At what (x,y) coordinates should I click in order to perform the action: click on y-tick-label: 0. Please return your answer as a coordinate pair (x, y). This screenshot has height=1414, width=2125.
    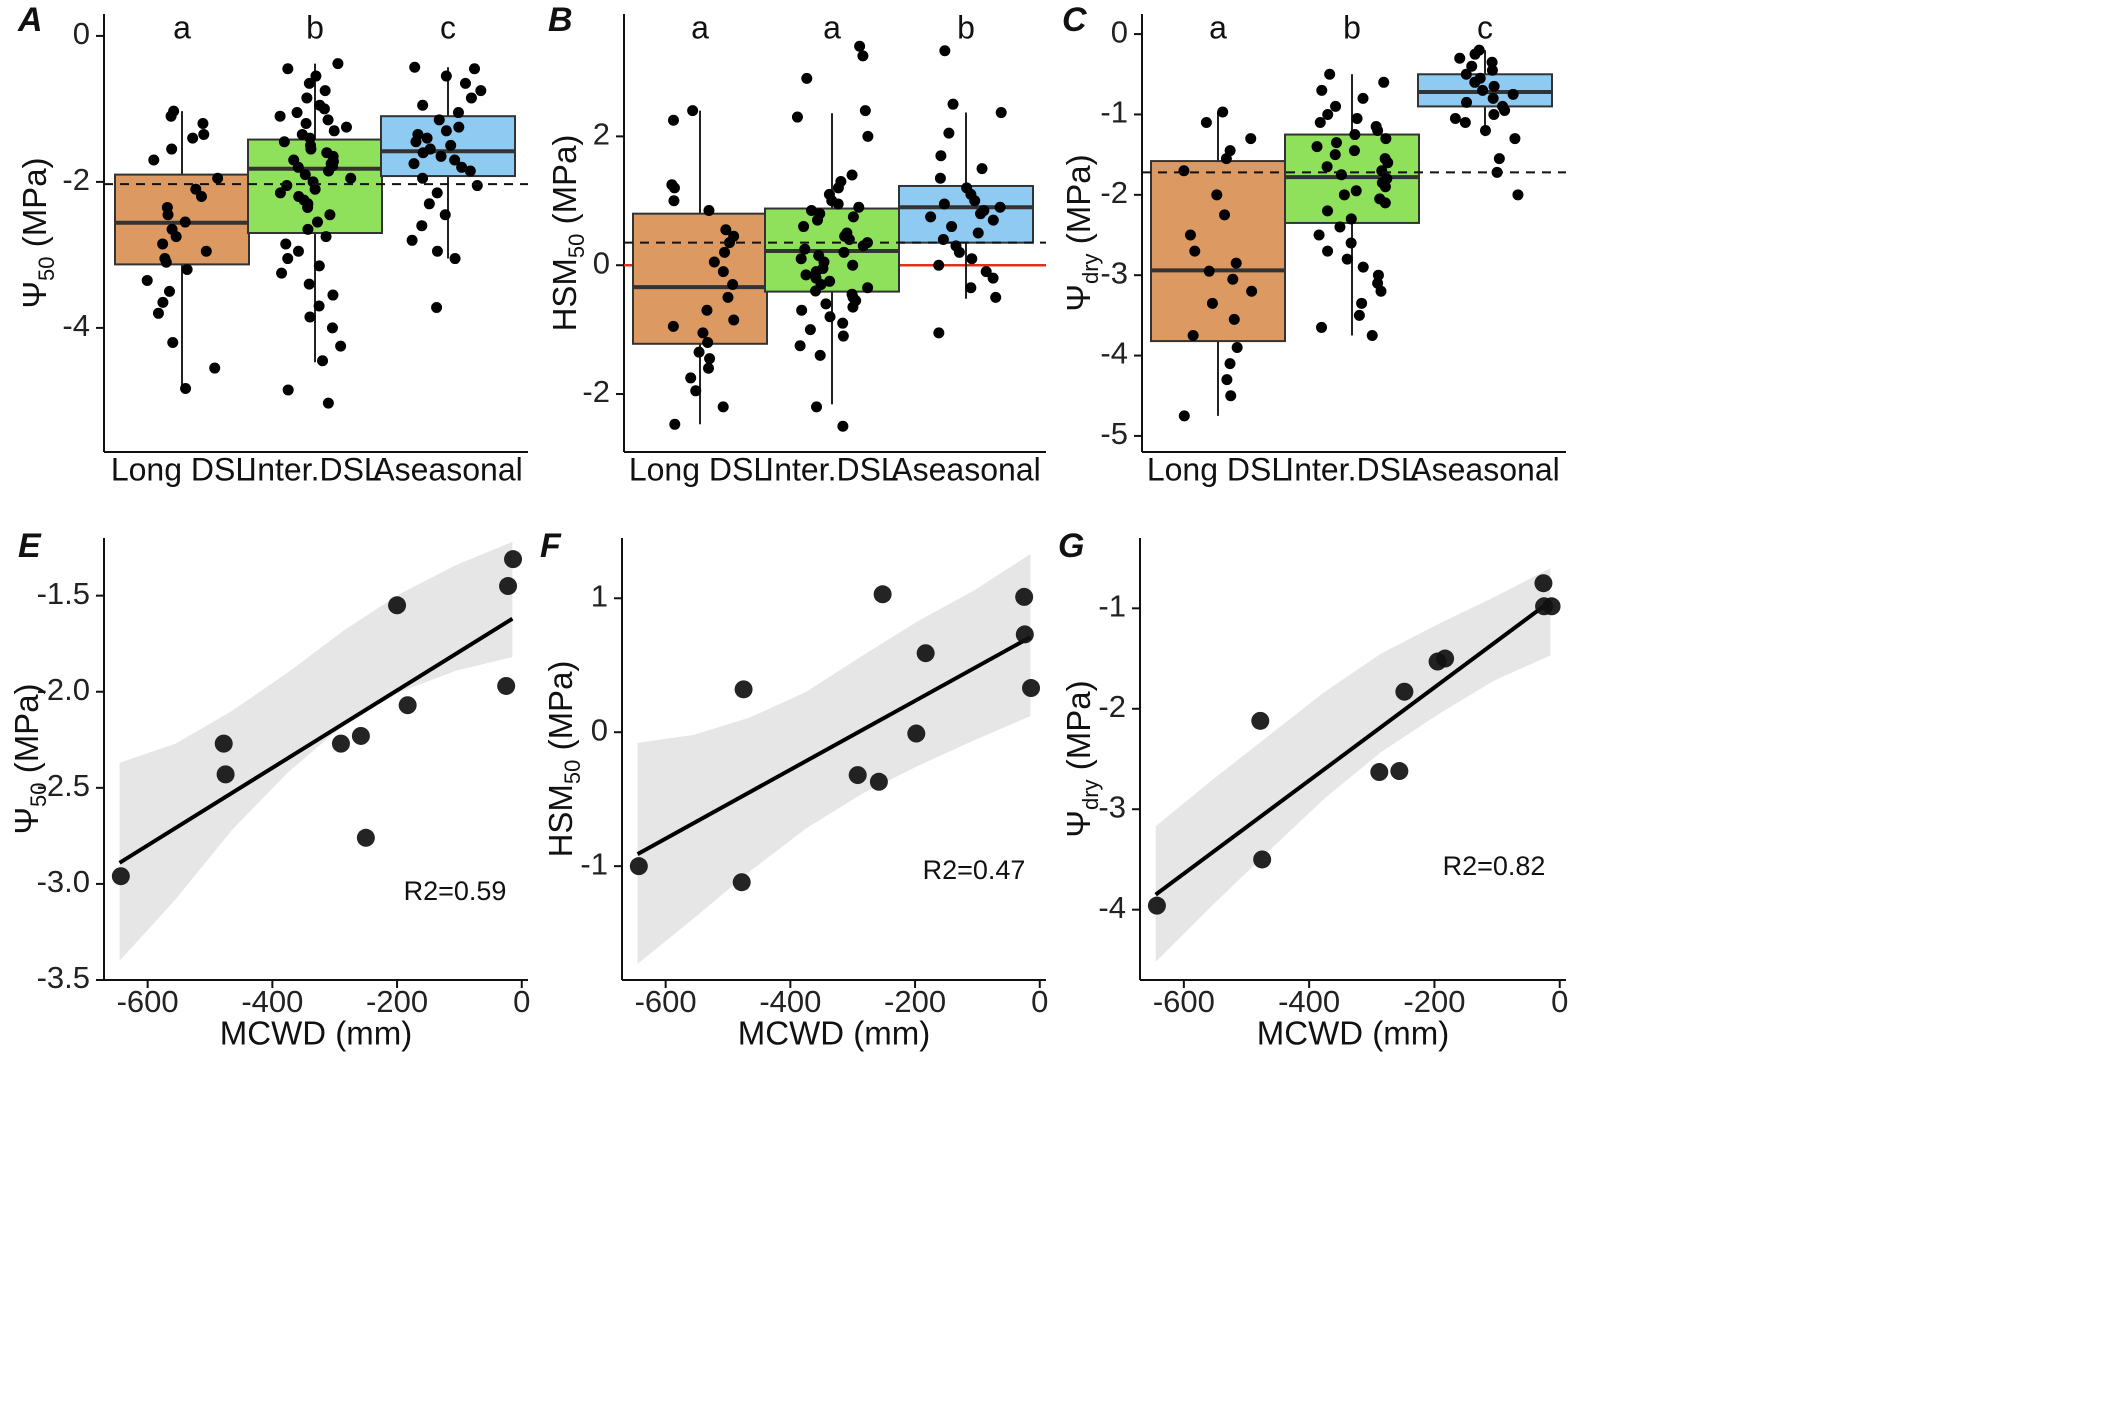
    Looking at the image, I should click on (601, 262).